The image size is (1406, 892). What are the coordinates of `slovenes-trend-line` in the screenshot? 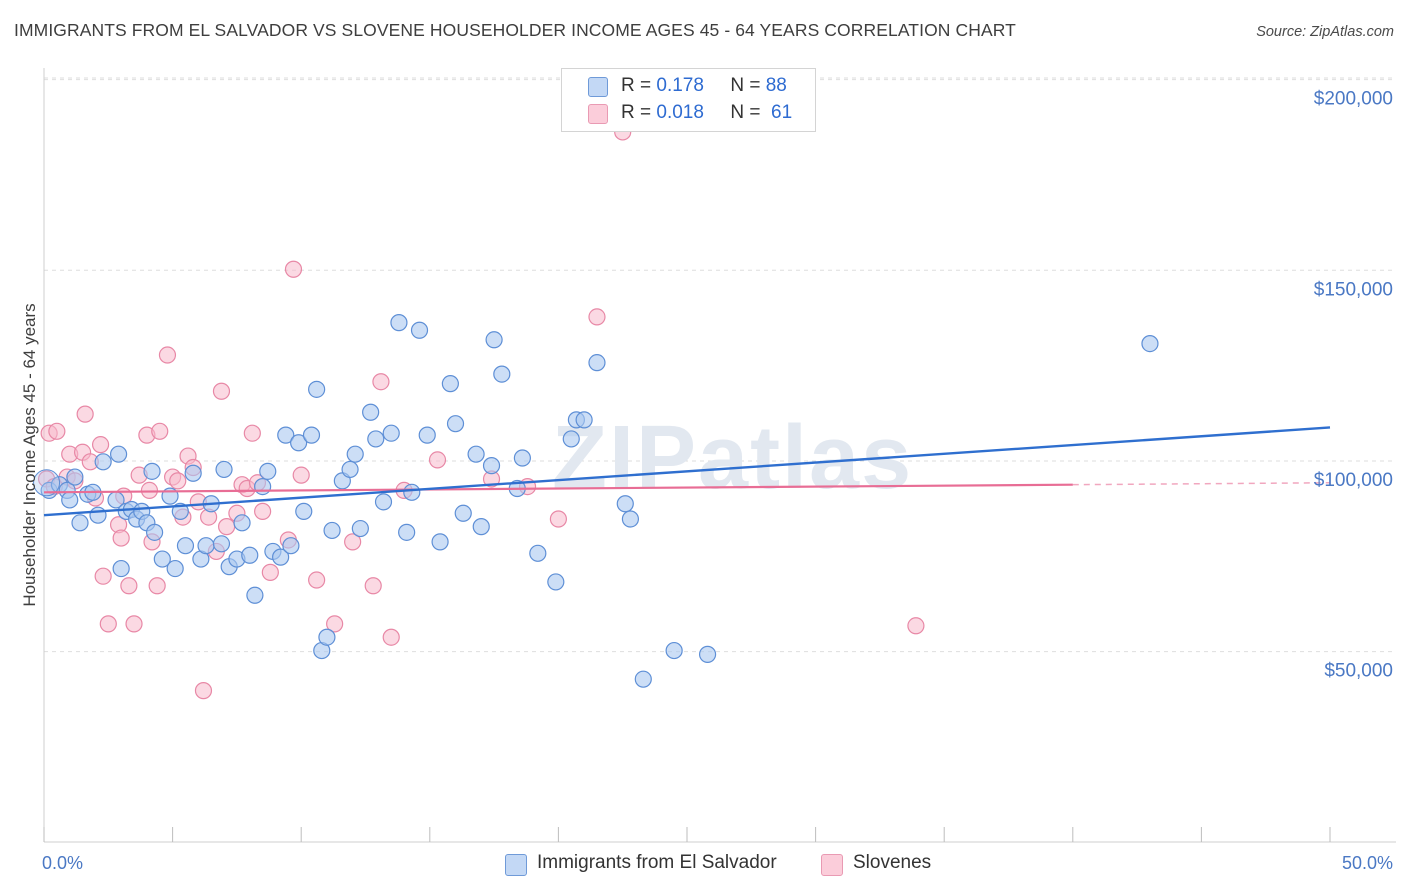 It's located at (558, 488).